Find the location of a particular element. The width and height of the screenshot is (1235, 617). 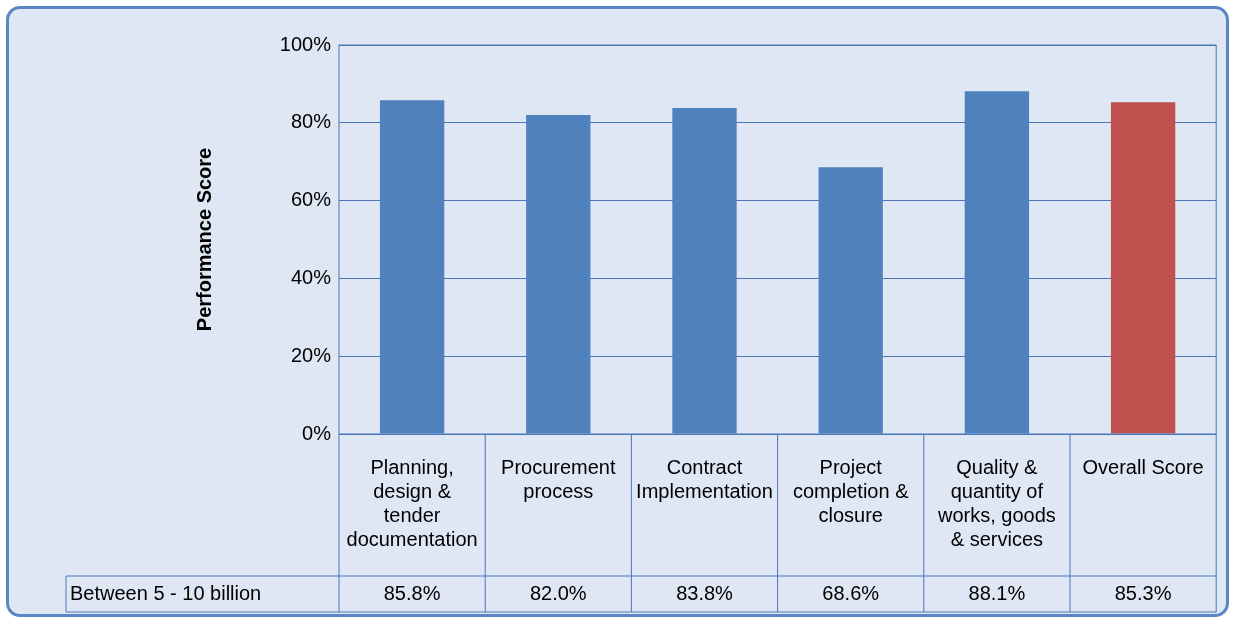

data-label: 85.3% is located at coordinates (1143, 592).